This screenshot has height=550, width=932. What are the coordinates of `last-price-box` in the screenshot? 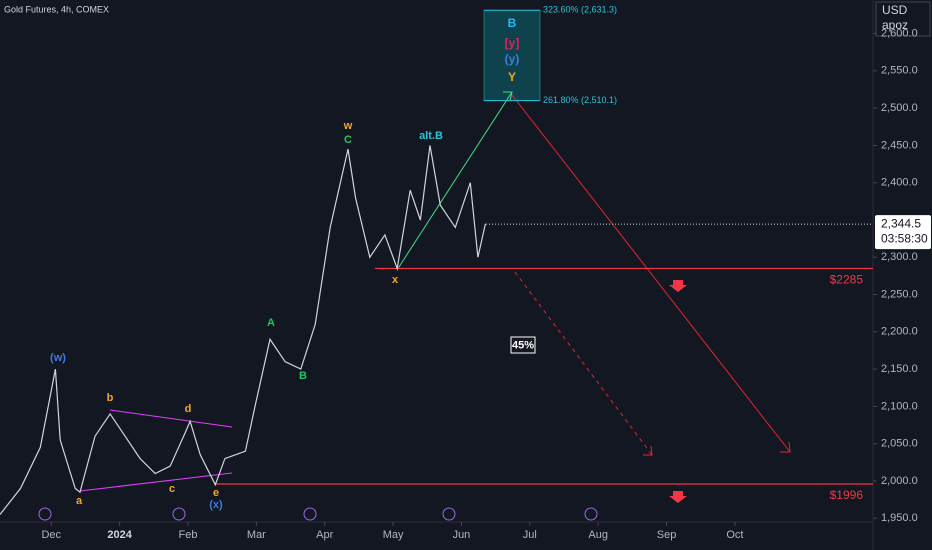 It's located at (903, 232).